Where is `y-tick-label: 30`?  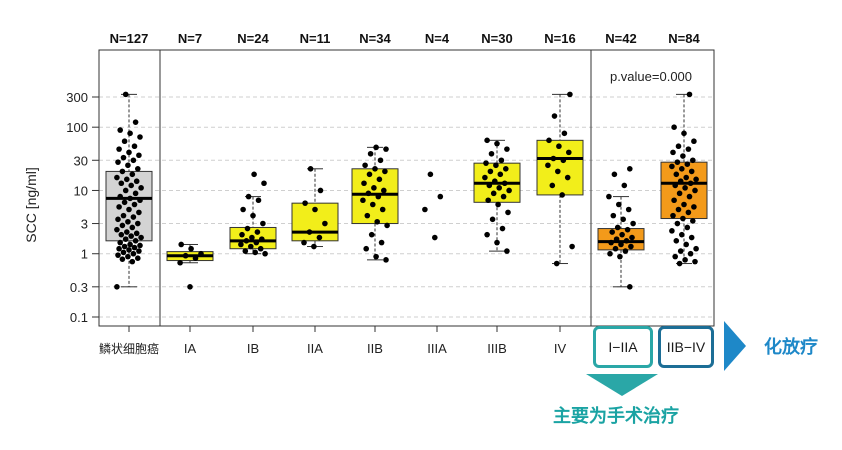 y-tick-label: 30 is located at coordinates (81, 160).